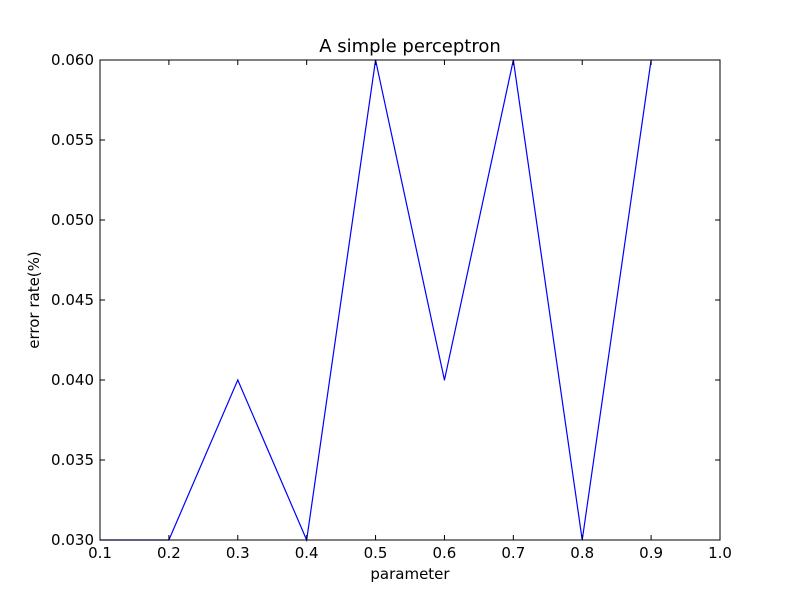 The image size is (800, 600). What do you see at coordinates (238, 553) in the screenshot?
I see `x-tick-label: 0.3` at bounding box center [238, 553].